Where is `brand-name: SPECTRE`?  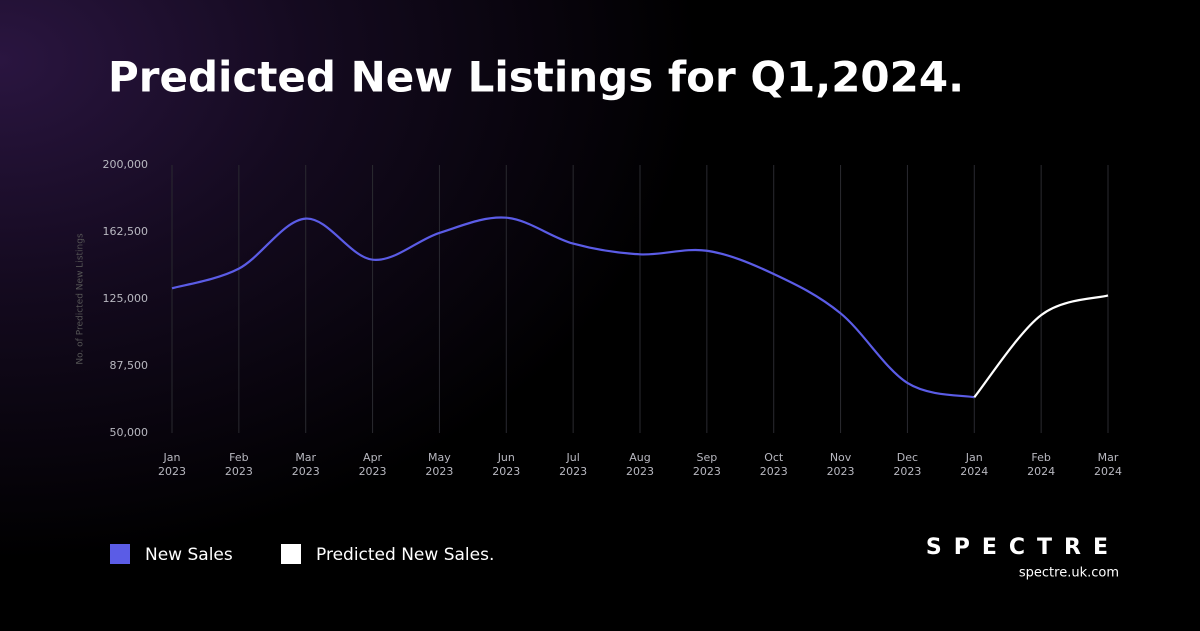
brand-name: SPECTRE is located at coordinates (1023, 547).